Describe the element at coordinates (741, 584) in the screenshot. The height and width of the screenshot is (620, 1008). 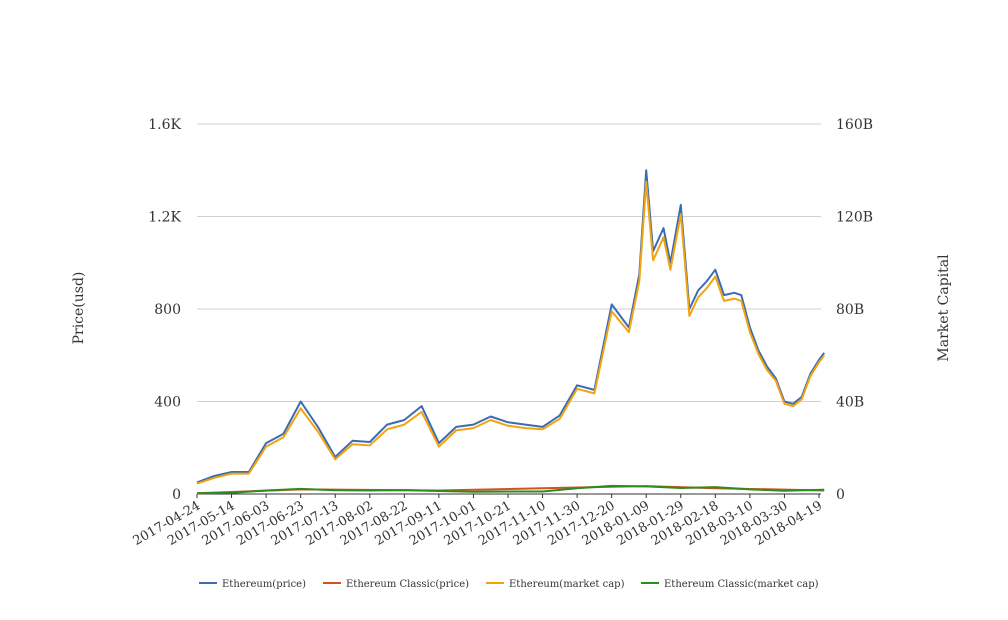
I see `legend-label-ethereum-classic-market-cap: Ethereum Classic(market cap)` at that location.